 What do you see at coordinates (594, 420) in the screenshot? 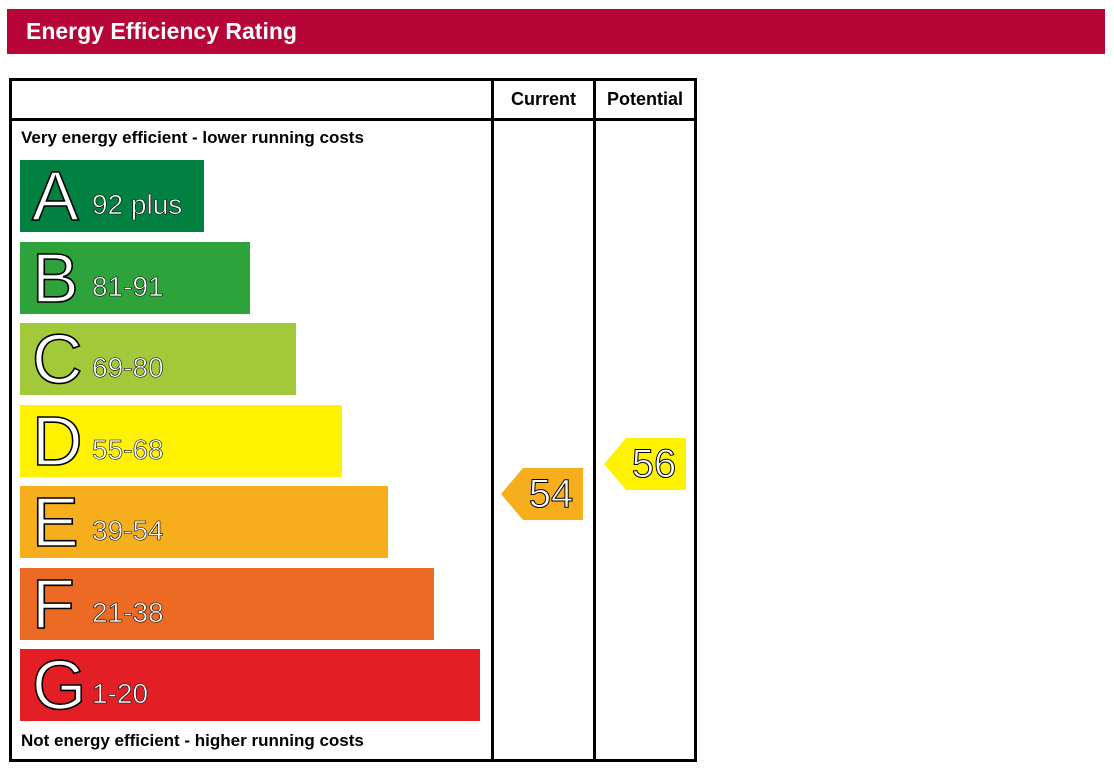
I see `column-divider-right` at bounding box center [594, 420].